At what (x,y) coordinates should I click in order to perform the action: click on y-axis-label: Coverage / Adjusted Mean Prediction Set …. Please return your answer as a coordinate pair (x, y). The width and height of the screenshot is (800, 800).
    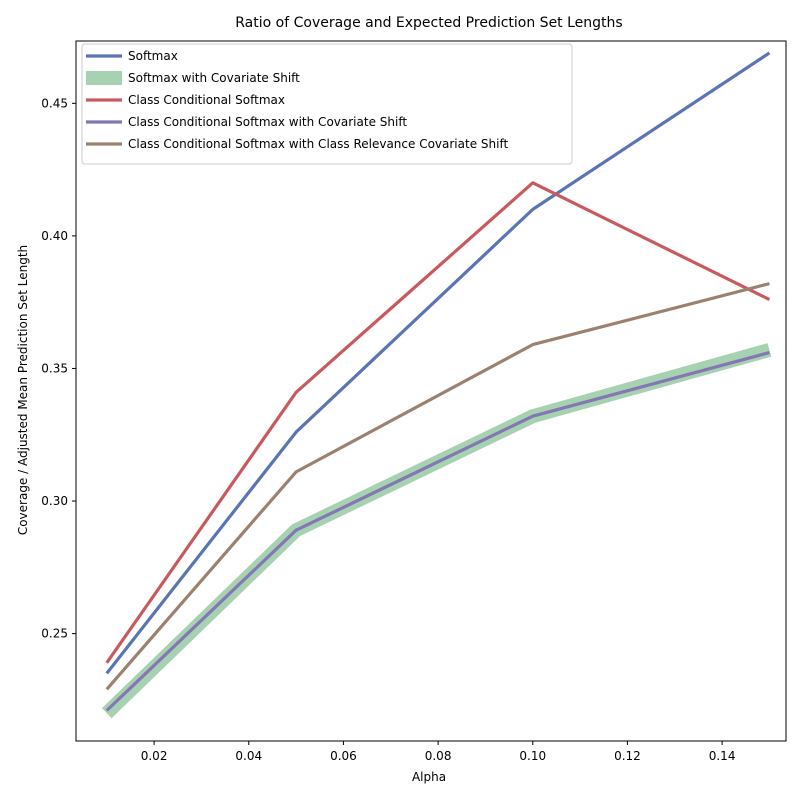
    Looking at the image, I should click on (23, 390).